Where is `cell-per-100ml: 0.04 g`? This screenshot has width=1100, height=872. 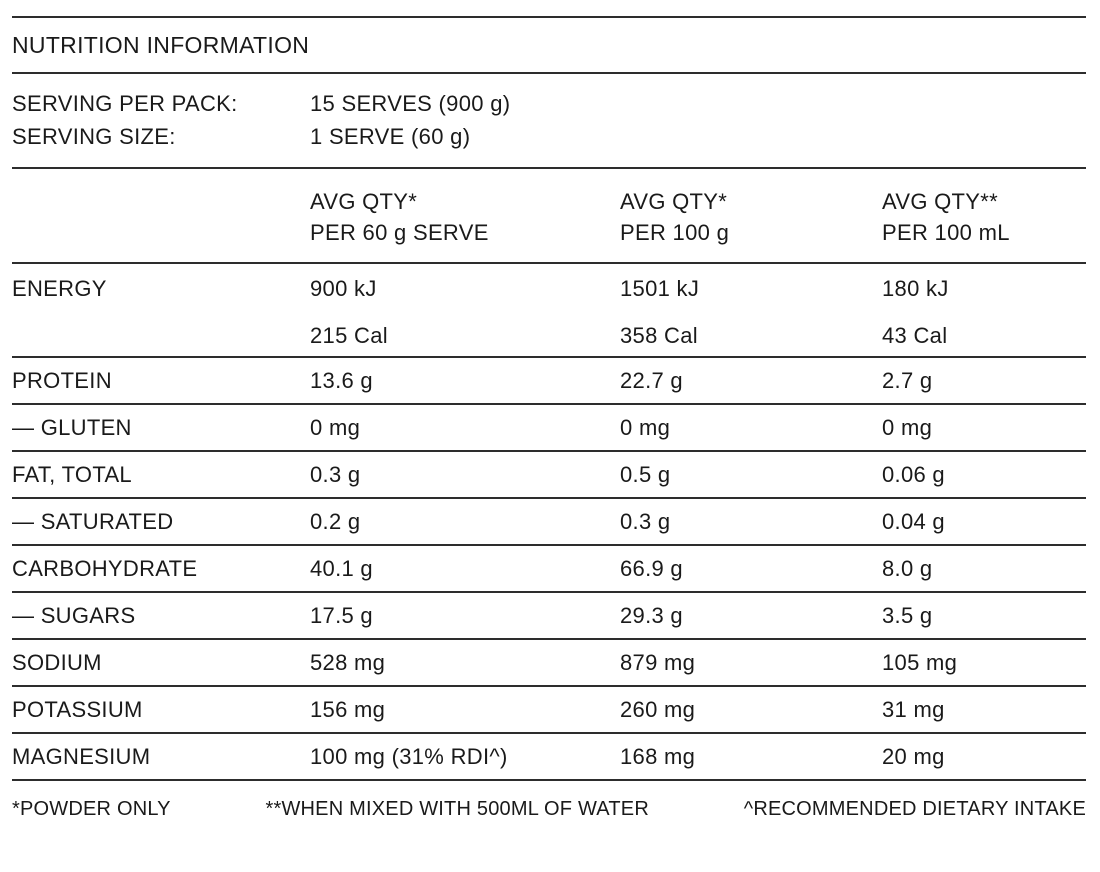
cell-per-100ml: 0.04 g is located at coordinates (913, 521).